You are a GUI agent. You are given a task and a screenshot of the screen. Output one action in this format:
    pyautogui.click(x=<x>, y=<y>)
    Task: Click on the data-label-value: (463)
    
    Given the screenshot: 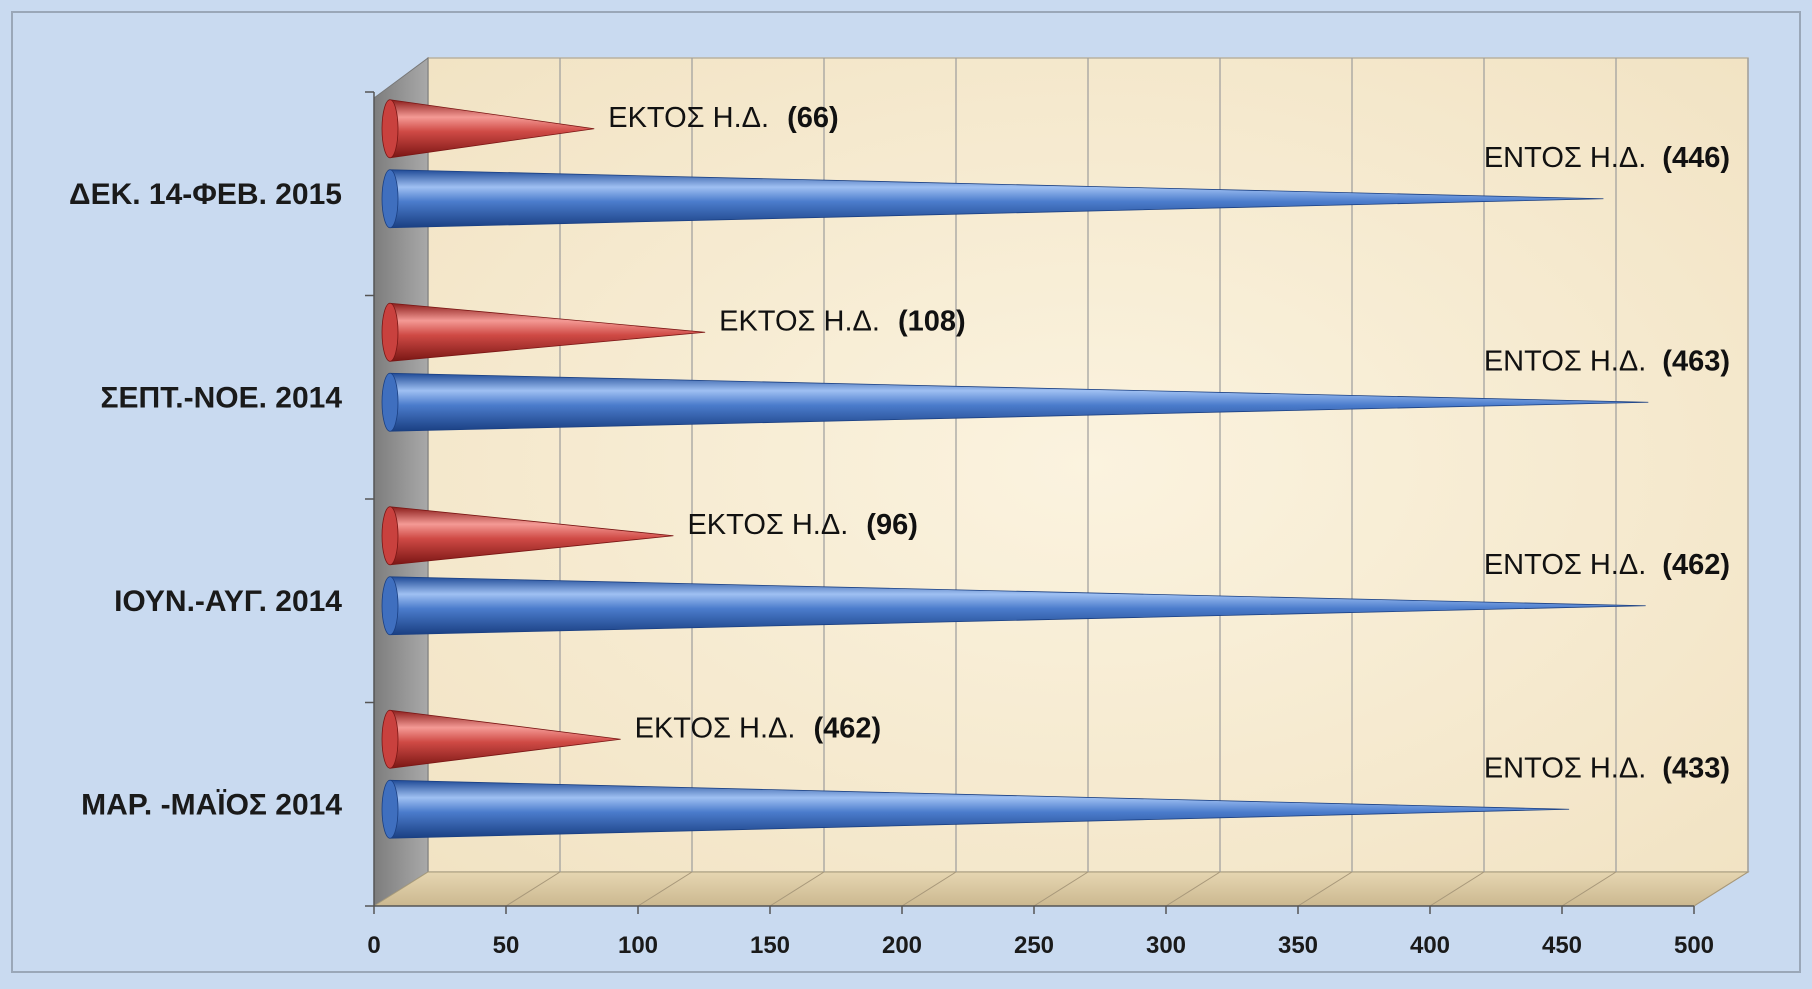 What is the action you would take?
    pyautogui.click(x=1696, y=361)
    